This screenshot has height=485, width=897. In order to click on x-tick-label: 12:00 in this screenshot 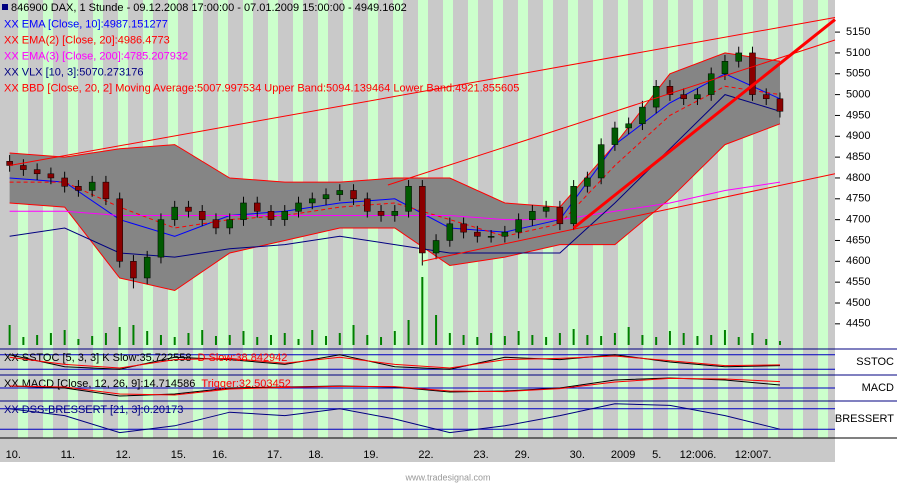, I will do `click(694, 455)`.